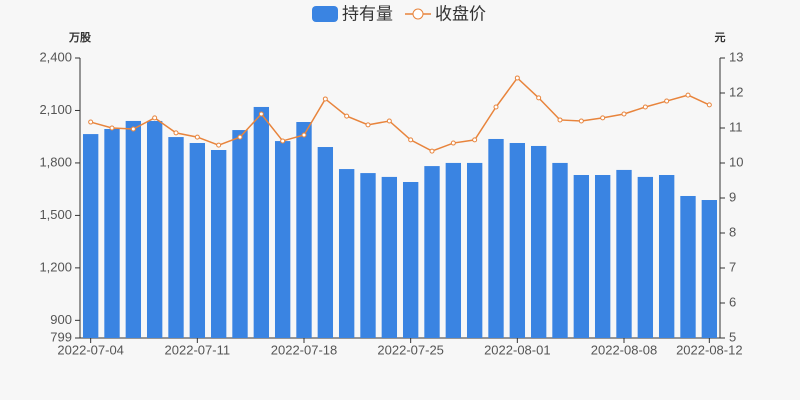 The image size is (800, 400). Describe the element at coordinates (304, 349) in the screenshot. I see `x-tick-label: 2022-07-18` at that location.